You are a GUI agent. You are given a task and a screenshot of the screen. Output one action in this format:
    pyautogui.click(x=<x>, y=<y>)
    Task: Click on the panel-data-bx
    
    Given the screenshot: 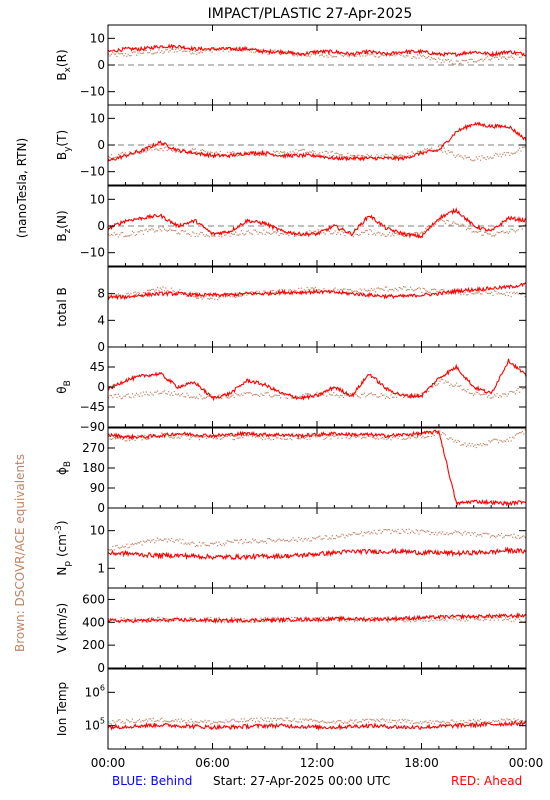 What is the action you would take?
    pyautogui.click(x=317, y=54)
    